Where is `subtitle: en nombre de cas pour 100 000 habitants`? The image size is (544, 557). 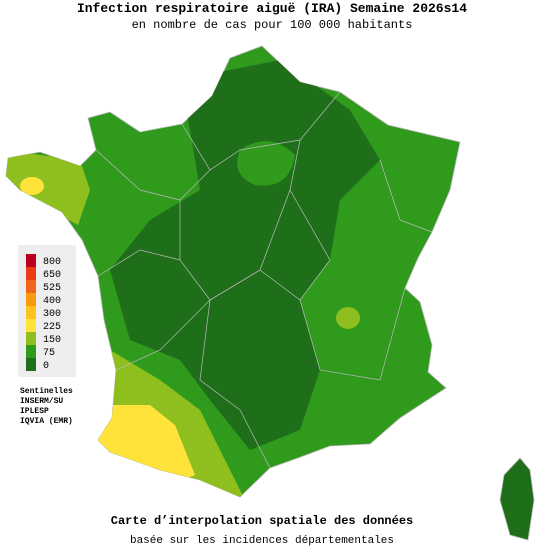
subtitle: en nombre de cas pour 100 000 habitants is located at coordinates (272, 25).